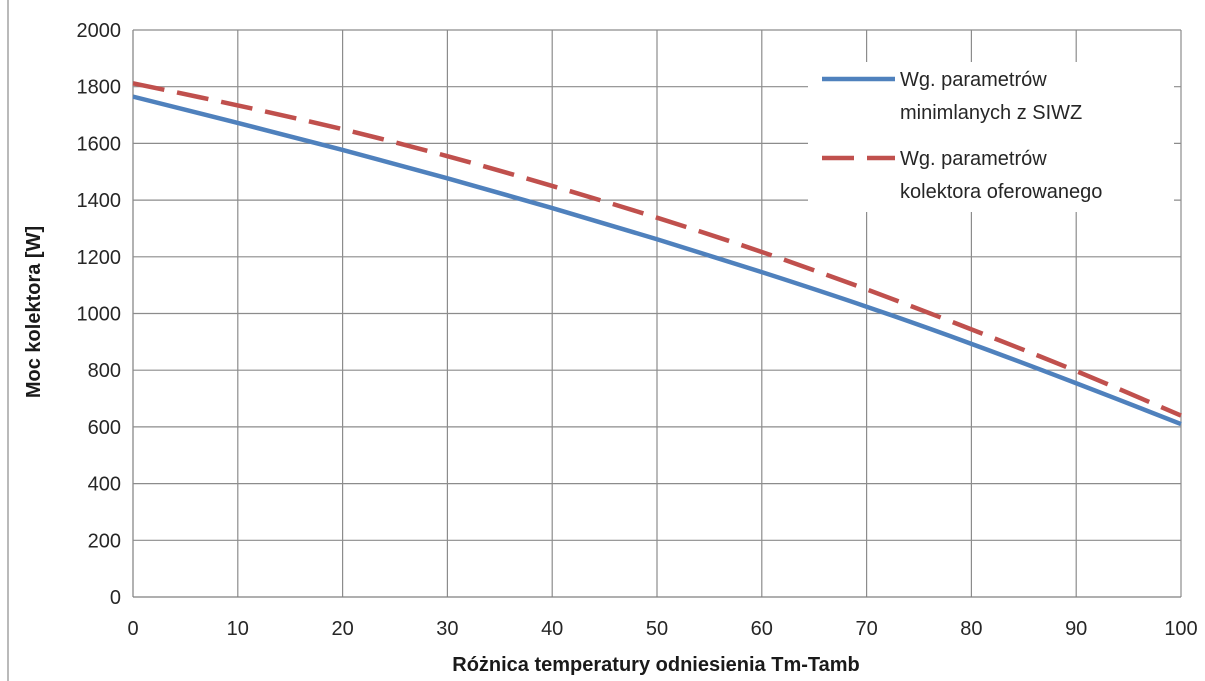 This screenshot has height=681, width=1205. What do you see at coordinates (991, 113) in the screenshot?
I see `legend-label-series-1-line-2: minimlanych z SIWZ` at bounding box center [991, 113].